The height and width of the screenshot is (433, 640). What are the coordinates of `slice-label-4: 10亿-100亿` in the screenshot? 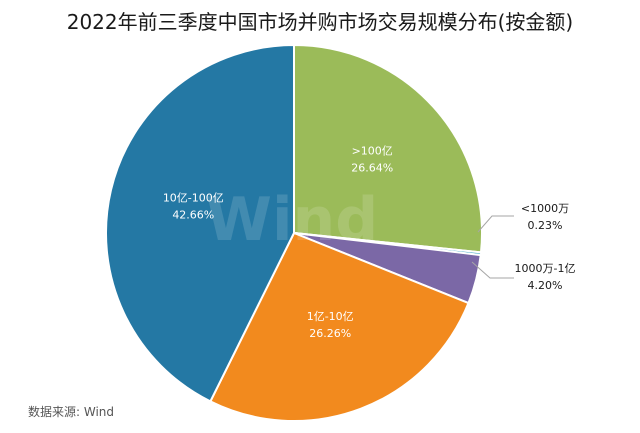 It's located at (193, 197).